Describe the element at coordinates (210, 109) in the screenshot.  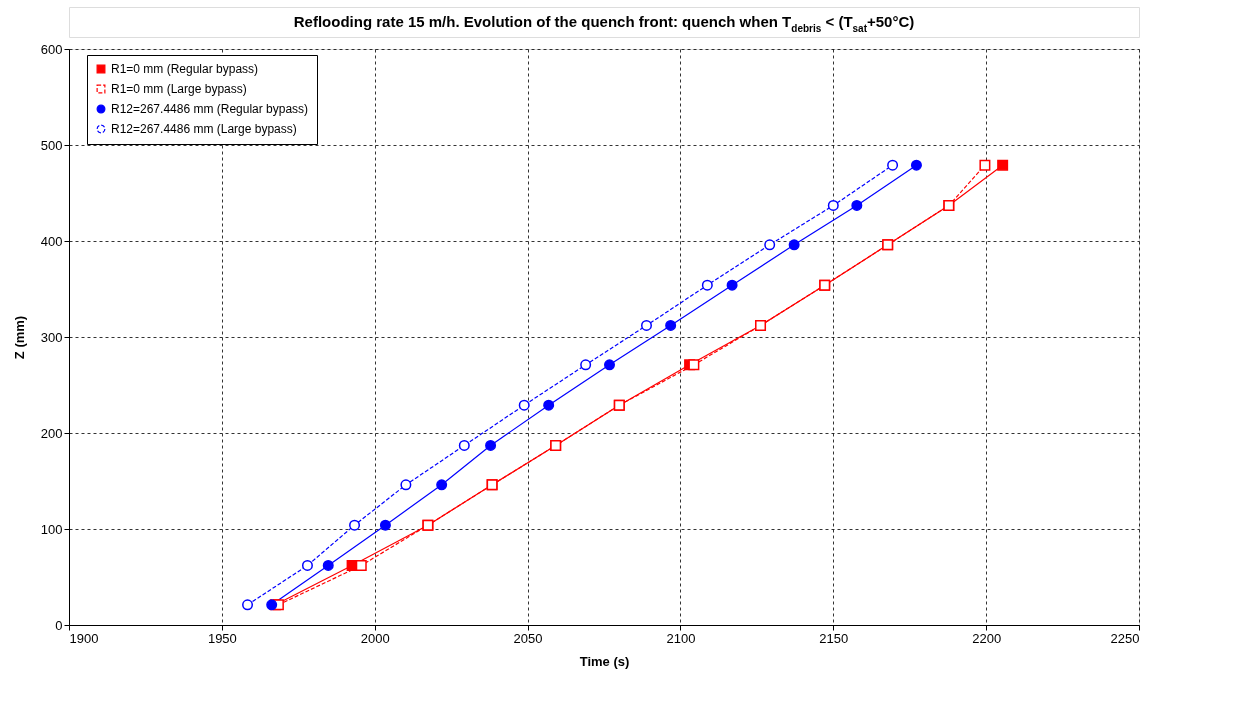
I see `legend-label: R12=267.4486 mm (Regular bypass)` at that location.